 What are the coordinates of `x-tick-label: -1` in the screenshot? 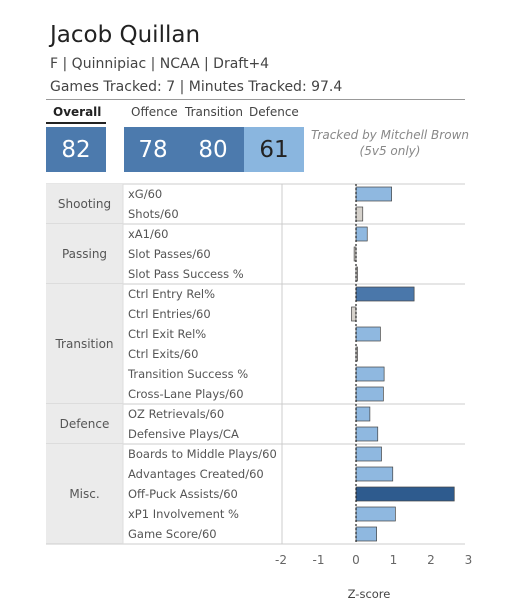 It's located at (319, 560).